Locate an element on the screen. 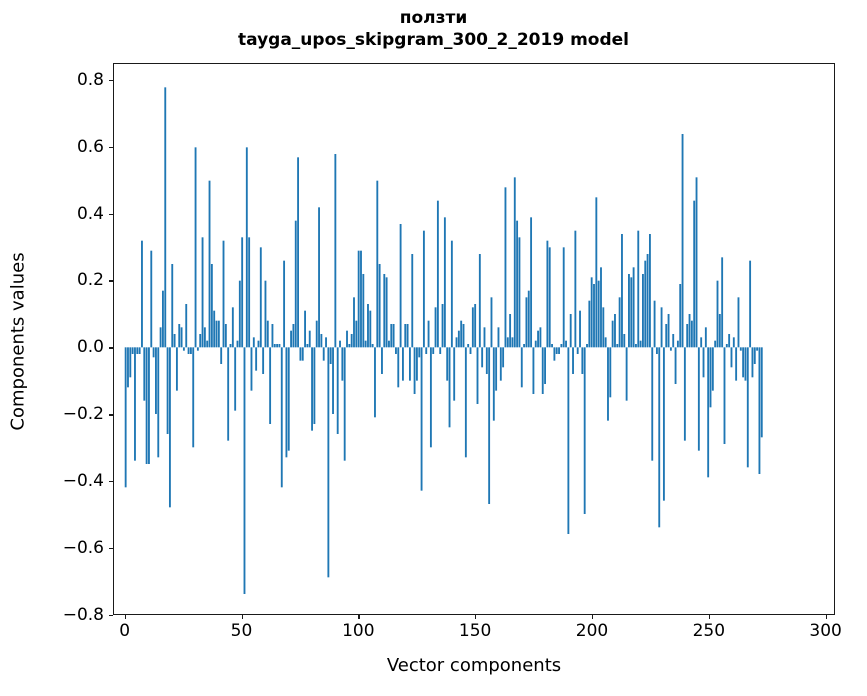  y-tick-label: −0.8 is located at coordinates (83, 615).